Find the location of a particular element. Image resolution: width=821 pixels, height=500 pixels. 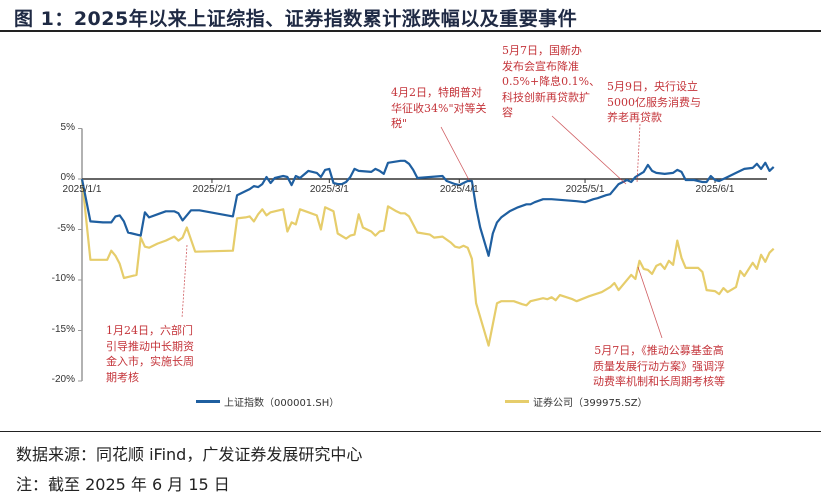

x-tick-label: 2025/2/1 is located at coordinates (212, 189).